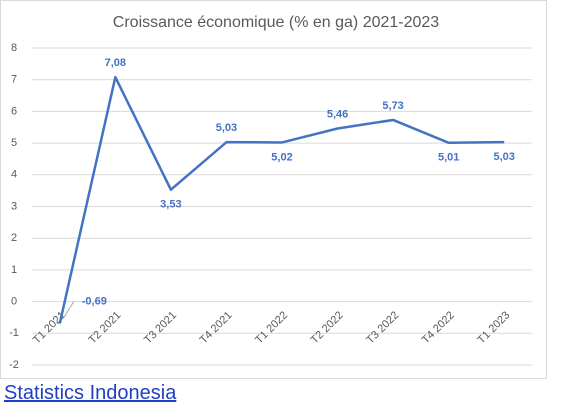  Describe the element at coordinates (14, 333) in the screenshot. I see `y-tick-label: -1` at that location.